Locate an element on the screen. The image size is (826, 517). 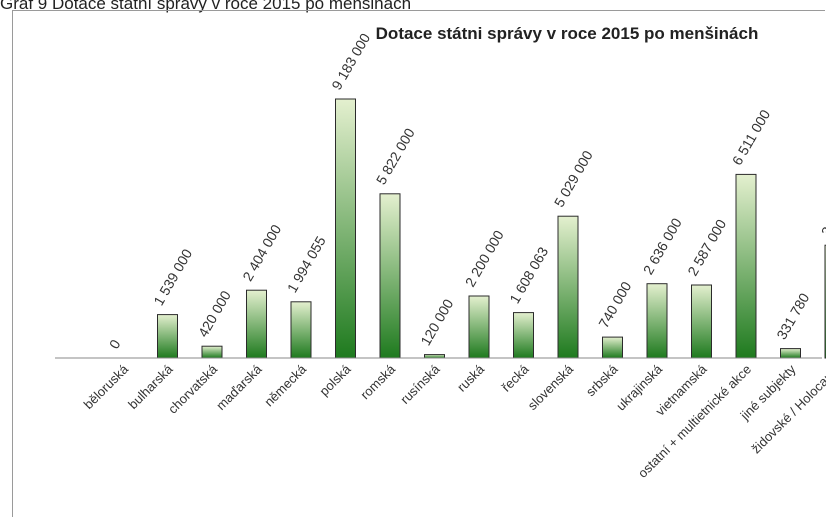
value-label-3: 2 404 000 is located at coordinates (261, 253).